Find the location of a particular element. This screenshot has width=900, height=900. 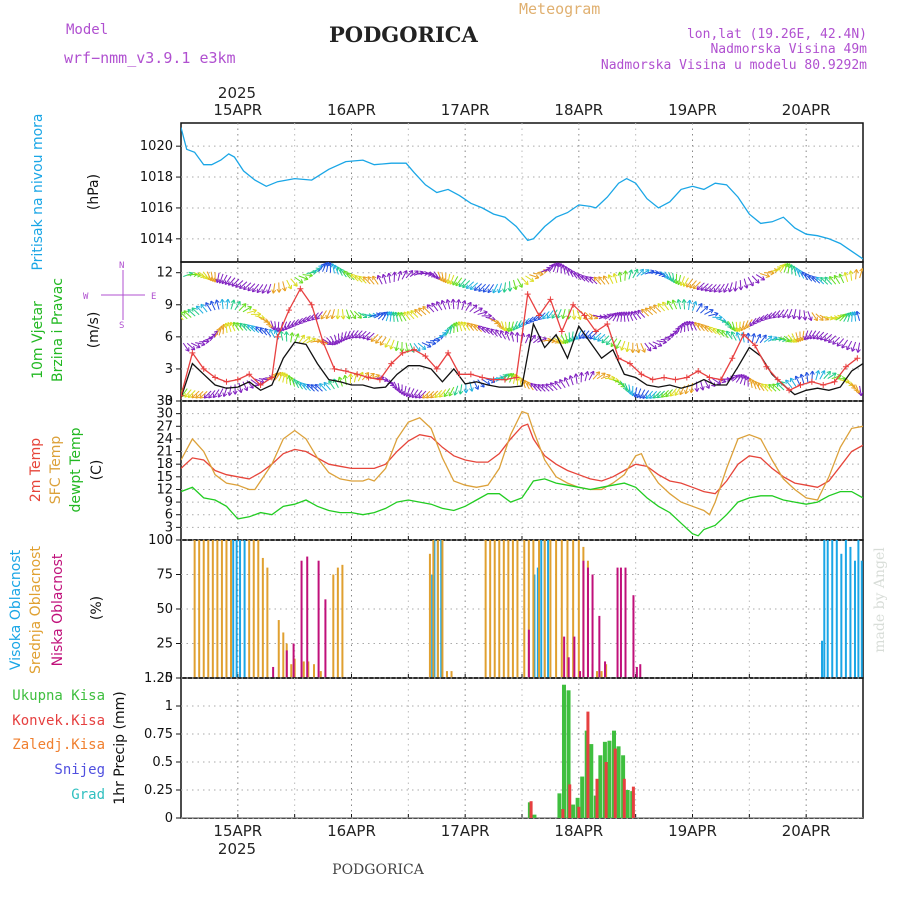

bar-ukupna-kisa is located at coordinates (559, 805).